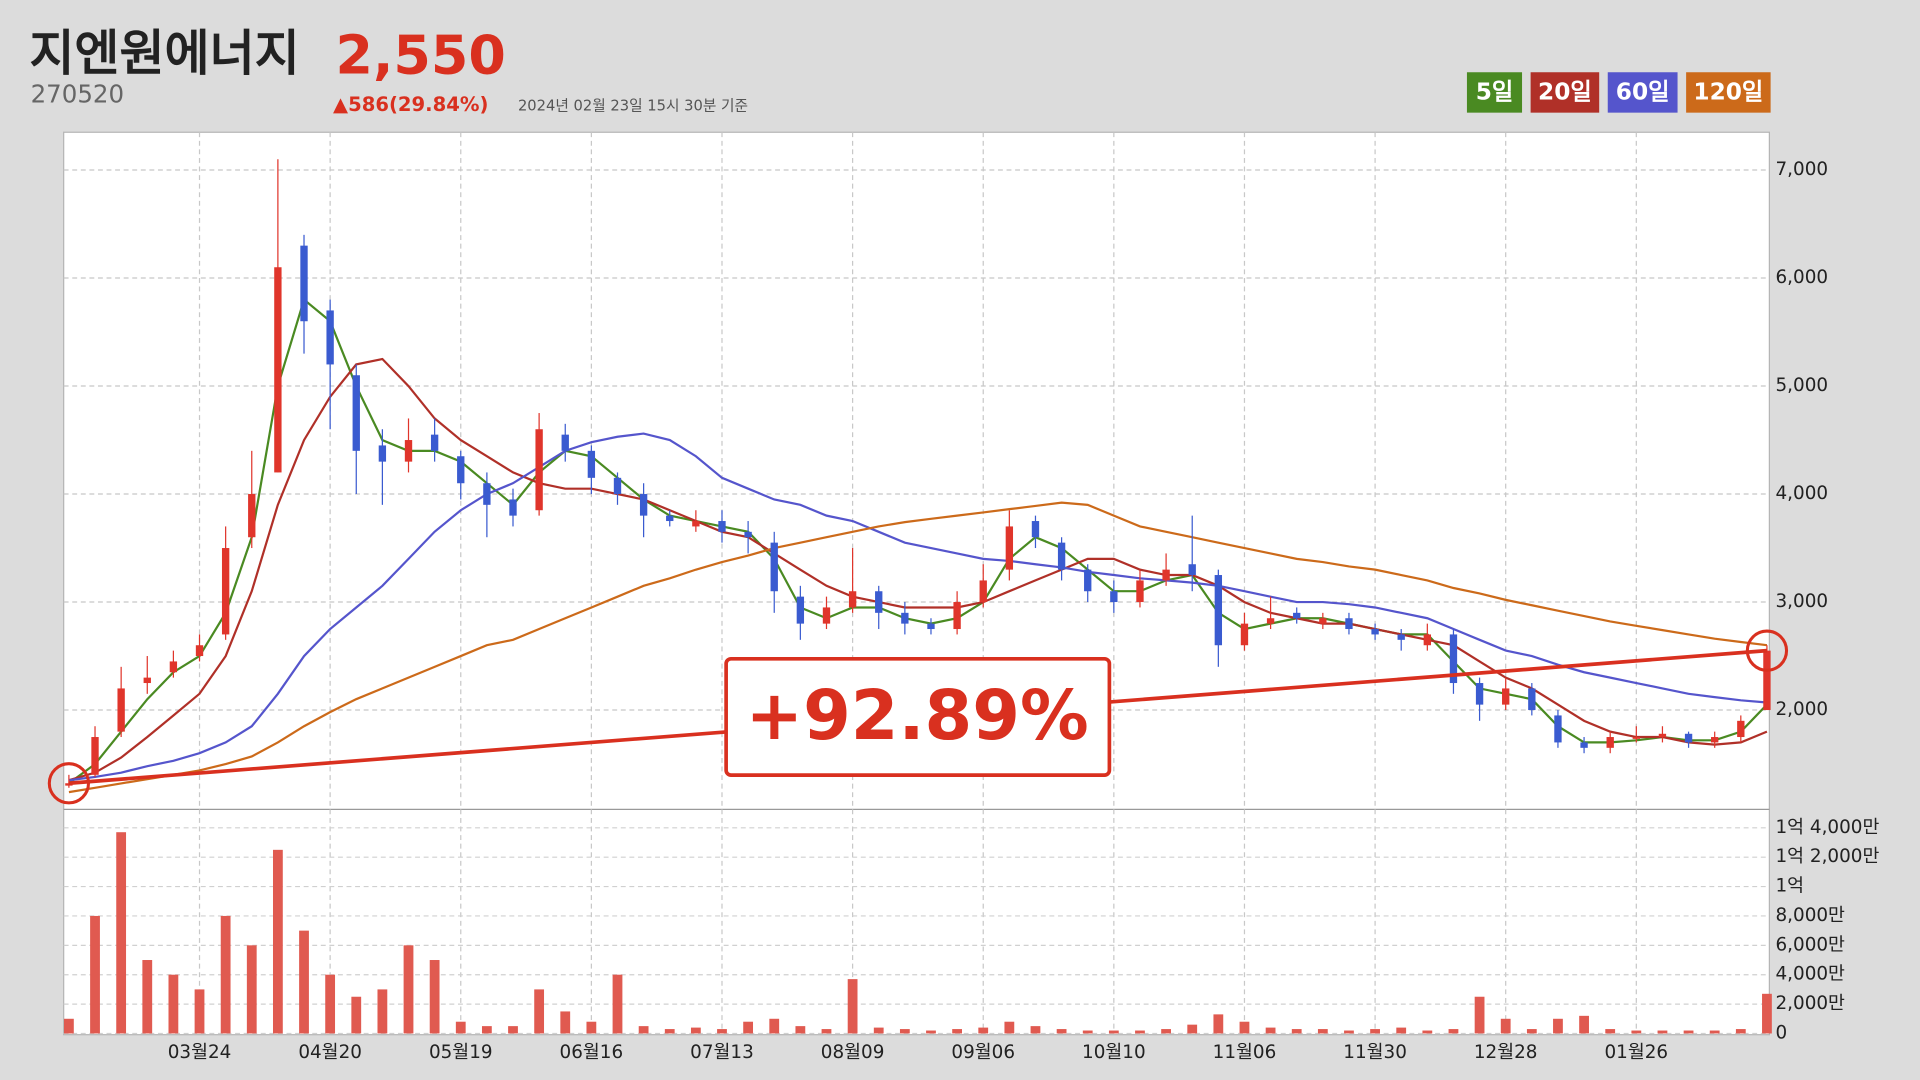 This screenshot has width=1920, height=1080. Describe the element at coordinates (1637, 1052) in the screenshot. I see `x-tick-label: 01월26` at that location.